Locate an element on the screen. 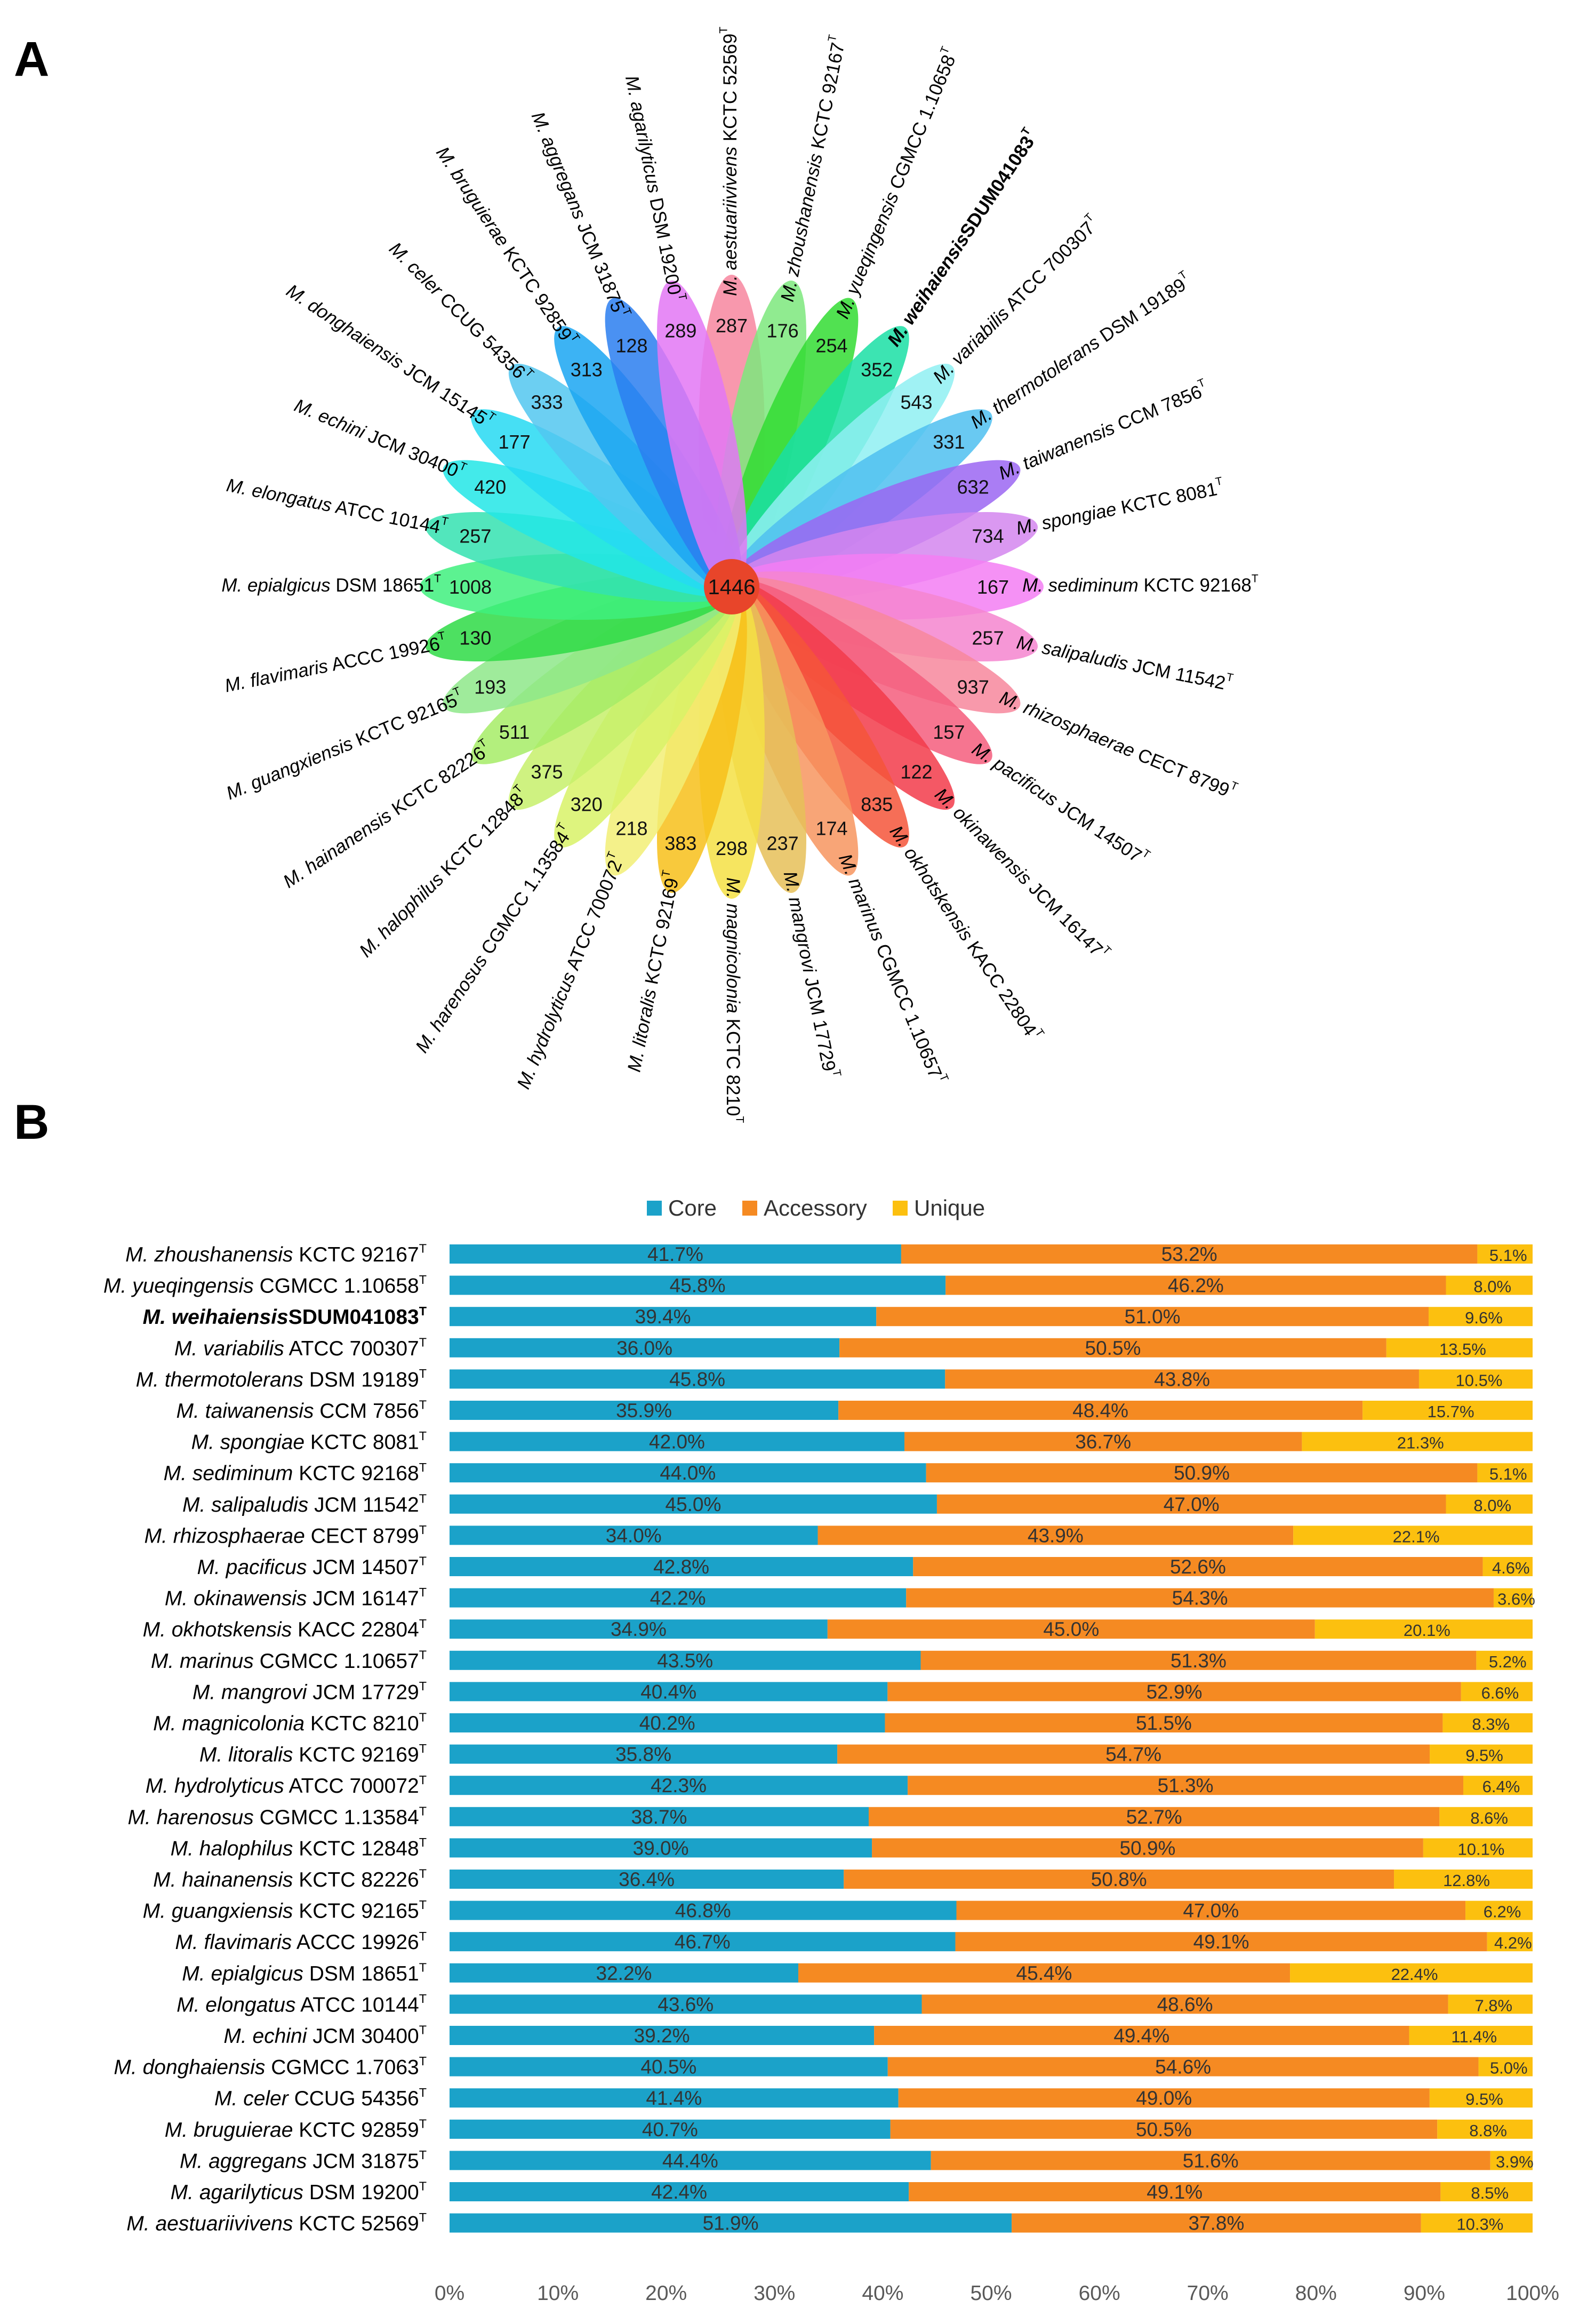 This screenshot has width=1579, height=2324. x-tick-label: 40% is located at coordinates (882, 2293).